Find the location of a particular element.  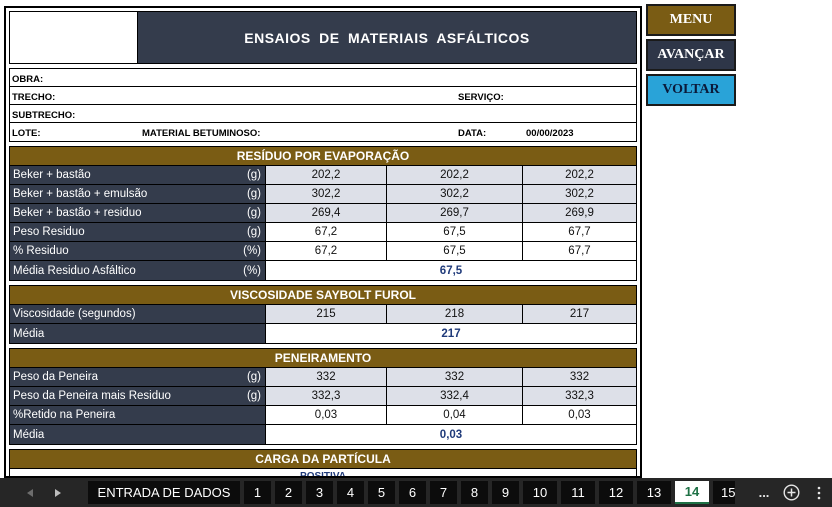

subtrecho-label: SUBTRECHO: is located at coordinates (44, 115).